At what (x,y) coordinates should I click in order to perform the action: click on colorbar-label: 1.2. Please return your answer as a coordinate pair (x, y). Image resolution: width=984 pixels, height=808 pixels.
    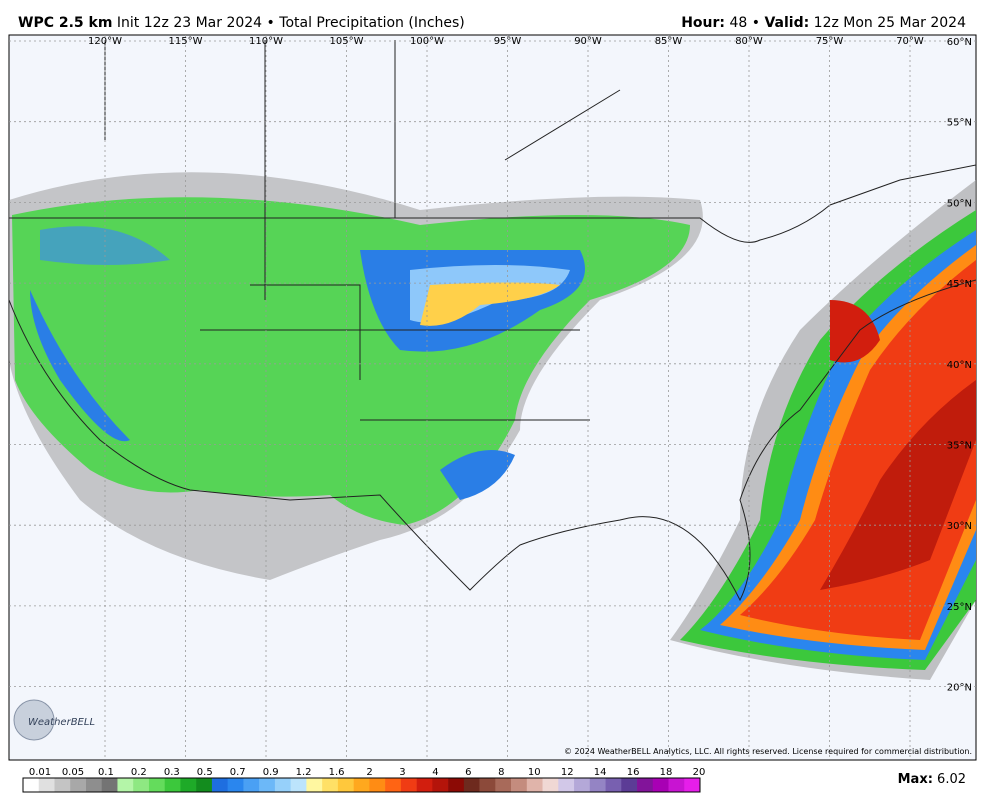
    Looking at the image, I should click on (304, 772).